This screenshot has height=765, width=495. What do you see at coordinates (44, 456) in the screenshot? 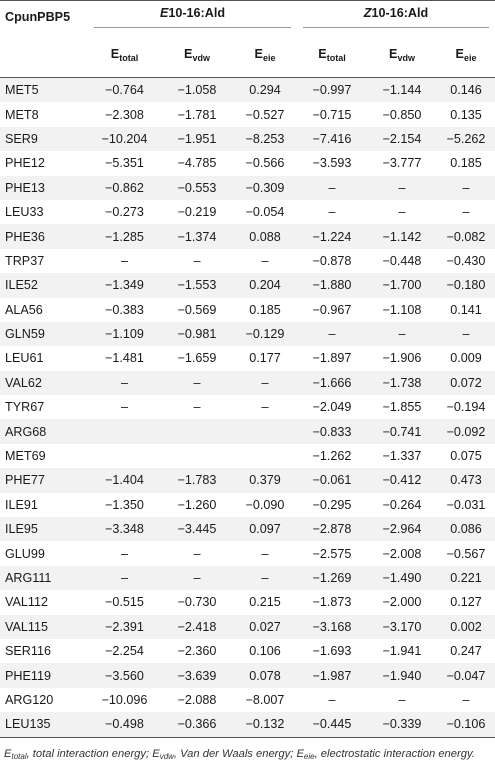
I see `residue-name: MET69` at bounding box center [44, 456].